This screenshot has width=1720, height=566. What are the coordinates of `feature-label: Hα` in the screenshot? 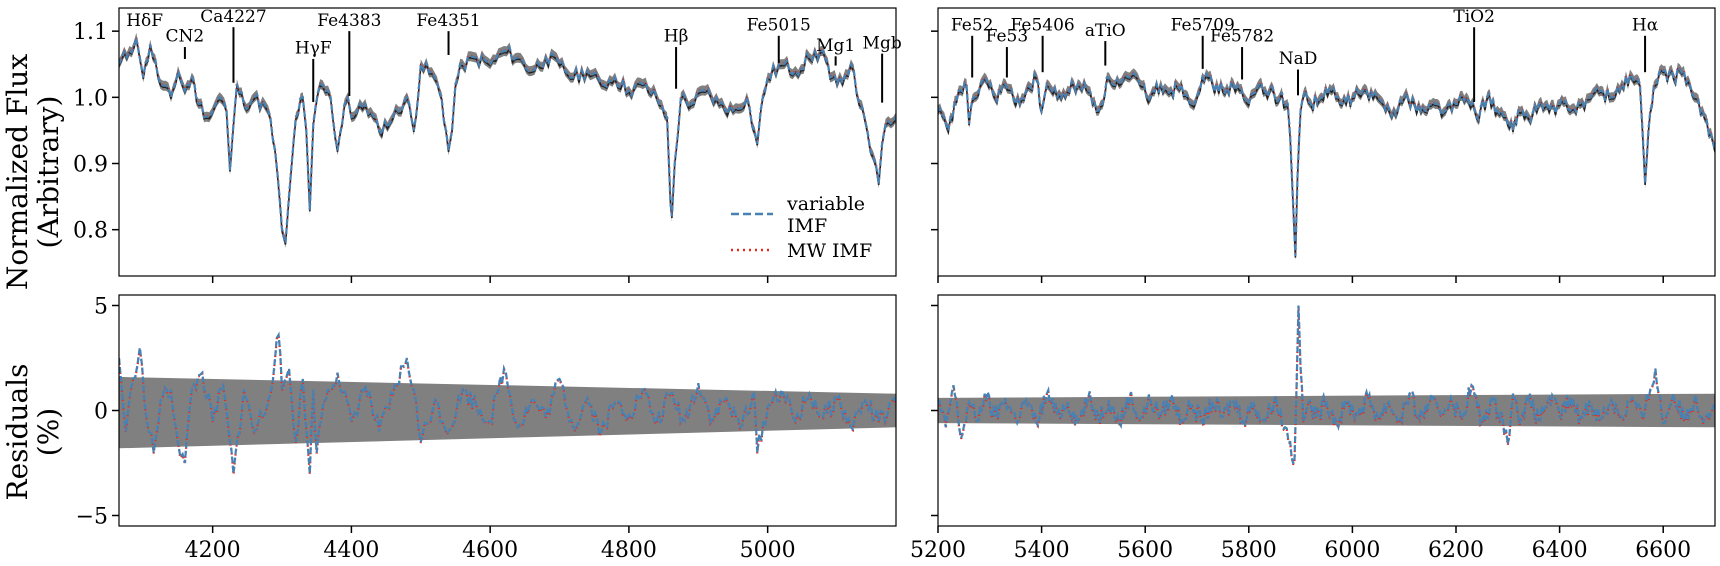 It's located at (1645, 25).